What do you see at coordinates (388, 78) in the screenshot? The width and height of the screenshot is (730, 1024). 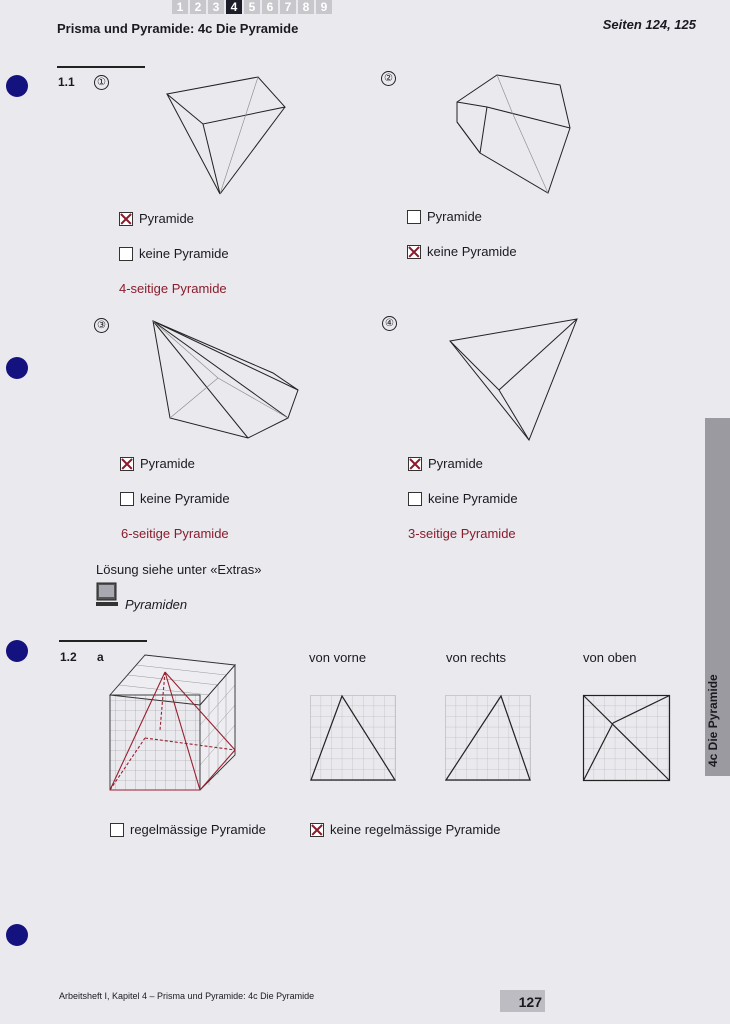 I see `item-number: ②` at bounding box center [388, 78].